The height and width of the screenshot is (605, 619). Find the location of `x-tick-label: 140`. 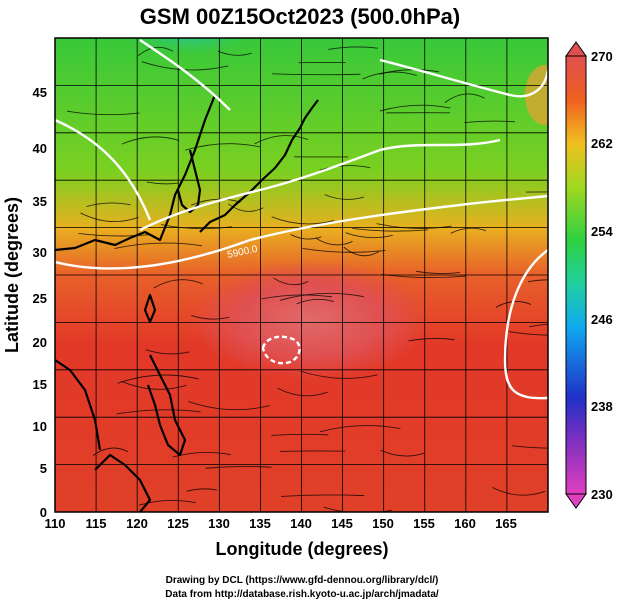

x-tick-label: 140 is located at coordinates (301, 523).